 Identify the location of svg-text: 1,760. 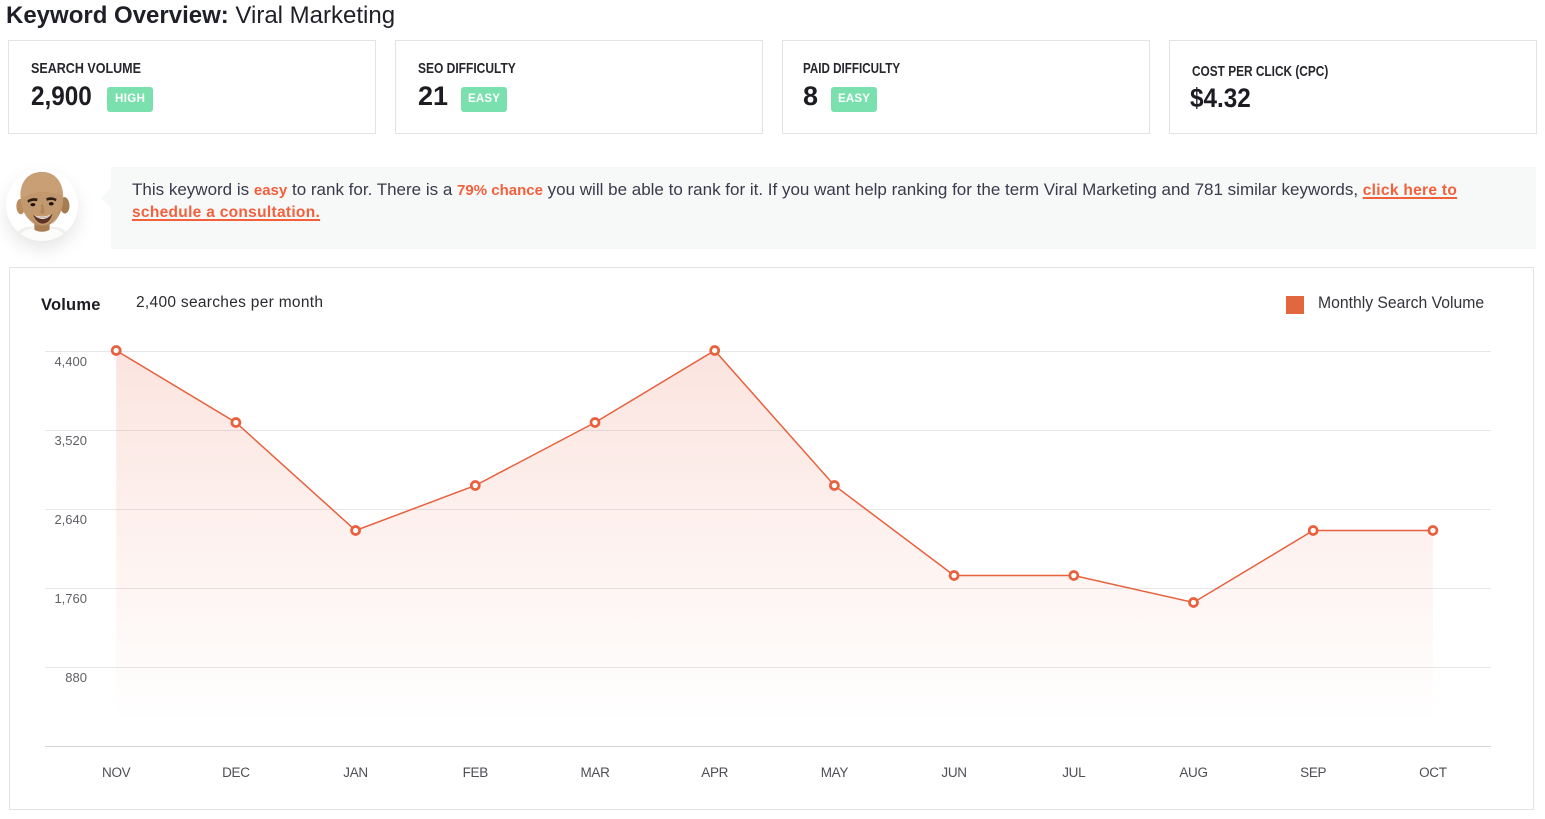
(70, 598).